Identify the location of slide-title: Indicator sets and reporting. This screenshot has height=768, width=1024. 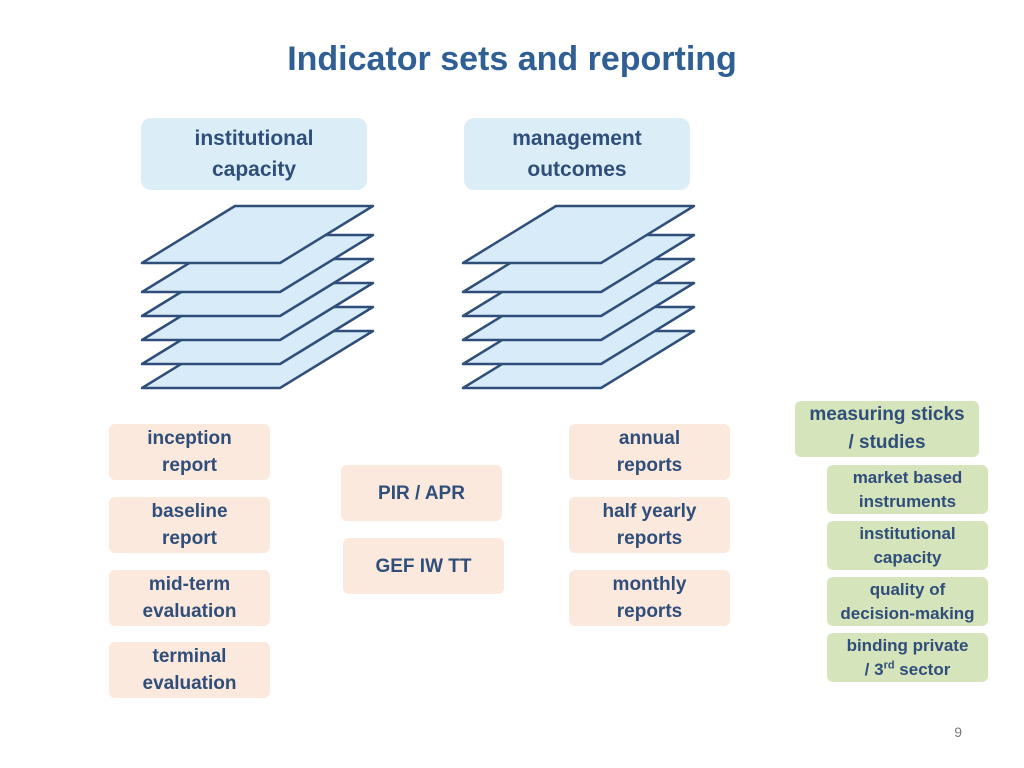
(512, 59).